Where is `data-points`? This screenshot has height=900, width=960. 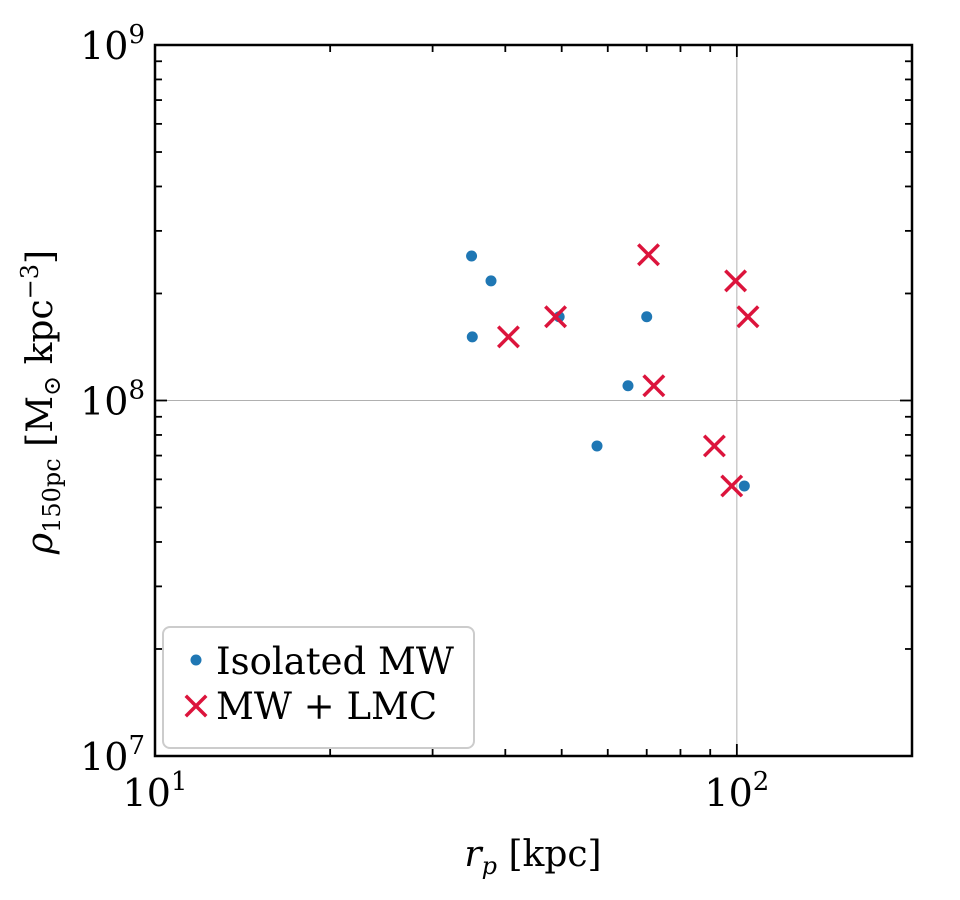
data-points is located at coordinates (613, 370).